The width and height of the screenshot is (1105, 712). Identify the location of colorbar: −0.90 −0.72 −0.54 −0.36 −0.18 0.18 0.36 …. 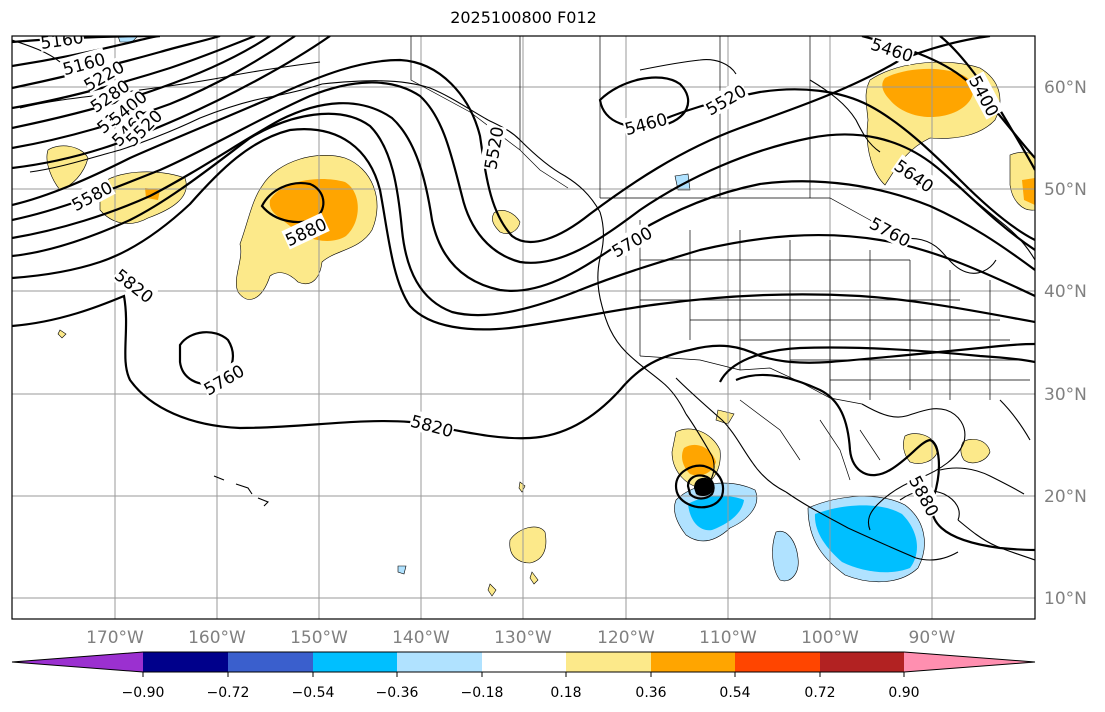
(523, 676).